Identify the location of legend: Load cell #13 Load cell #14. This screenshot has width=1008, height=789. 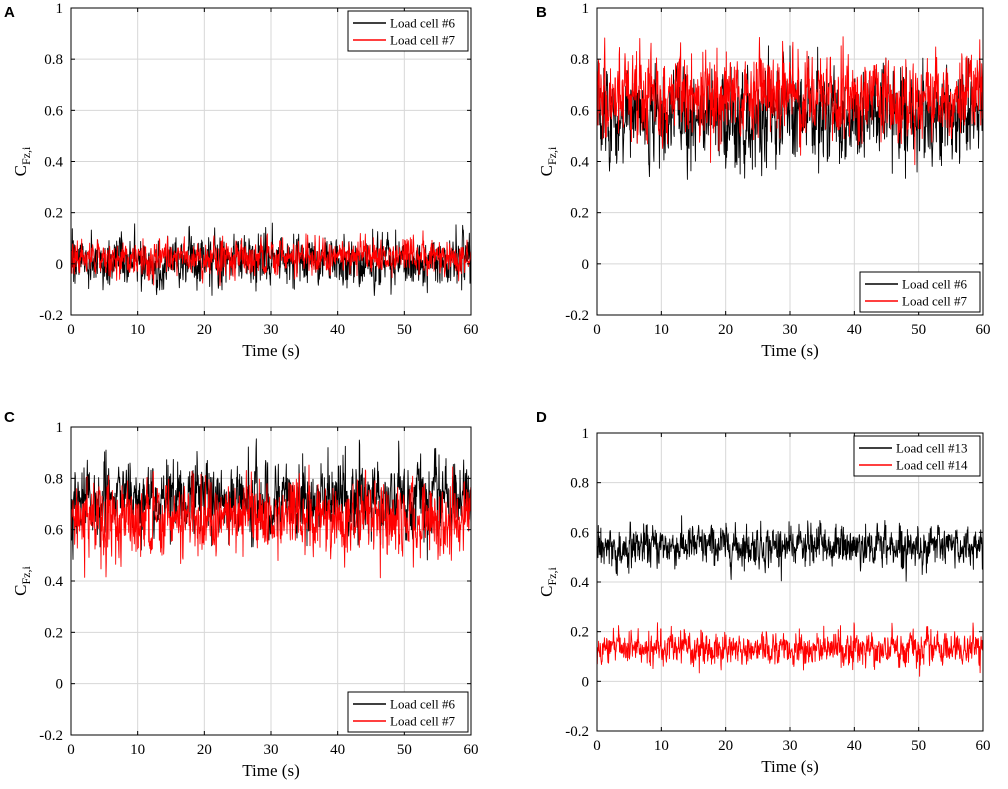
(917, 456).